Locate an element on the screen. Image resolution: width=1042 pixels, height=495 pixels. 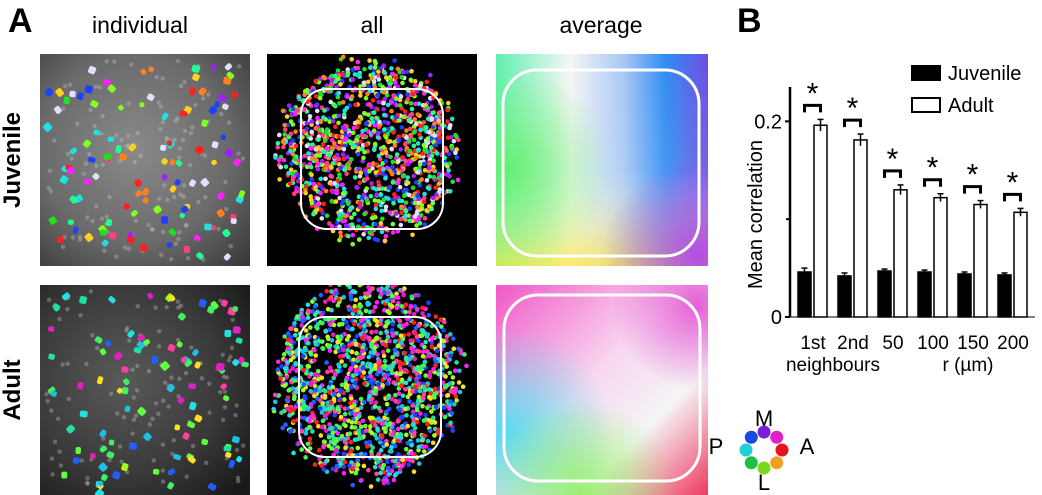
image-juvenile-all is located at coordinates (372, 160).